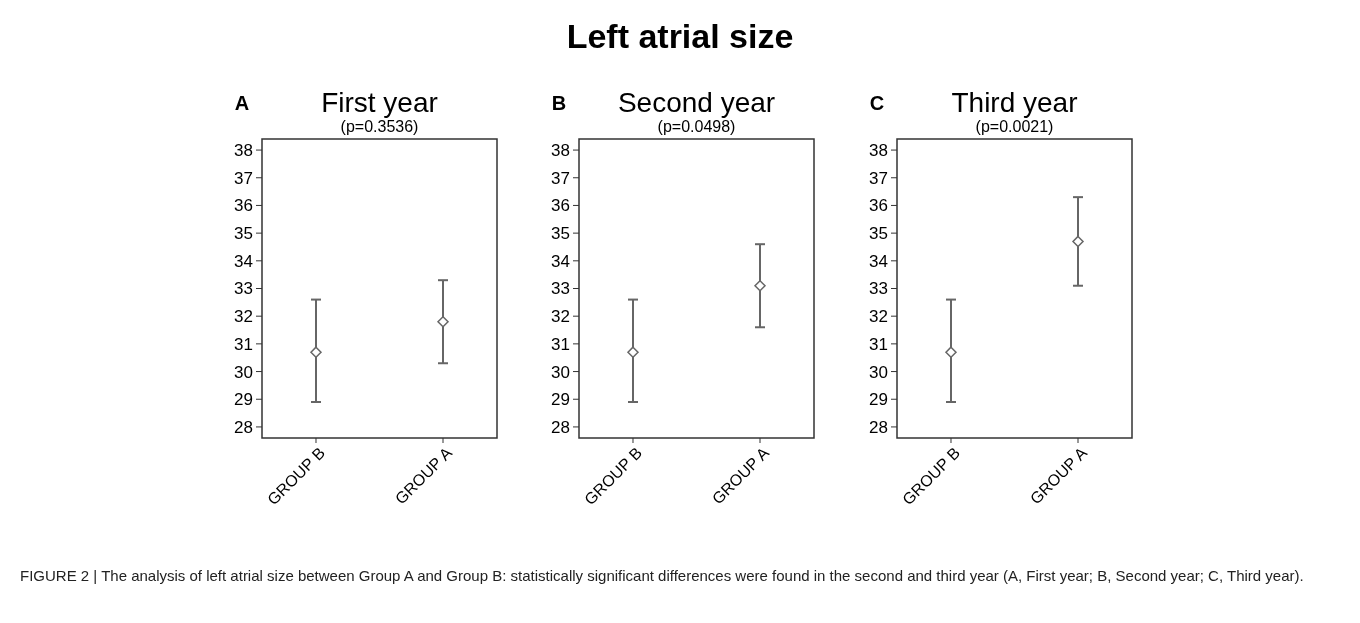  I want to click on chart-subtitle: (p=0.3536), so click(379, 126).